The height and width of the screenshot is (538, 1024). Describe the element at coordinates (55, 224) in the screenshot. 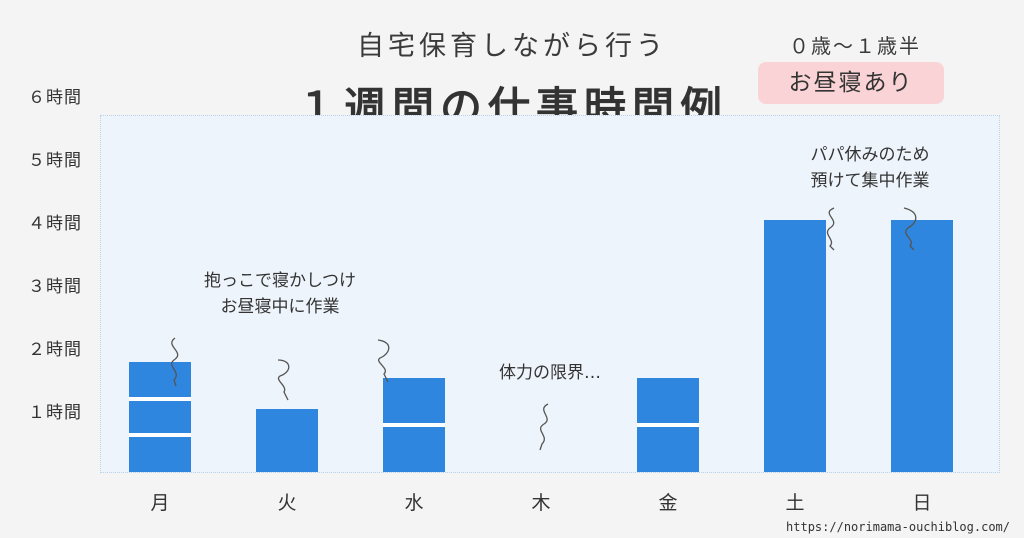

I see `y-tick-label: ４時間` at that location.